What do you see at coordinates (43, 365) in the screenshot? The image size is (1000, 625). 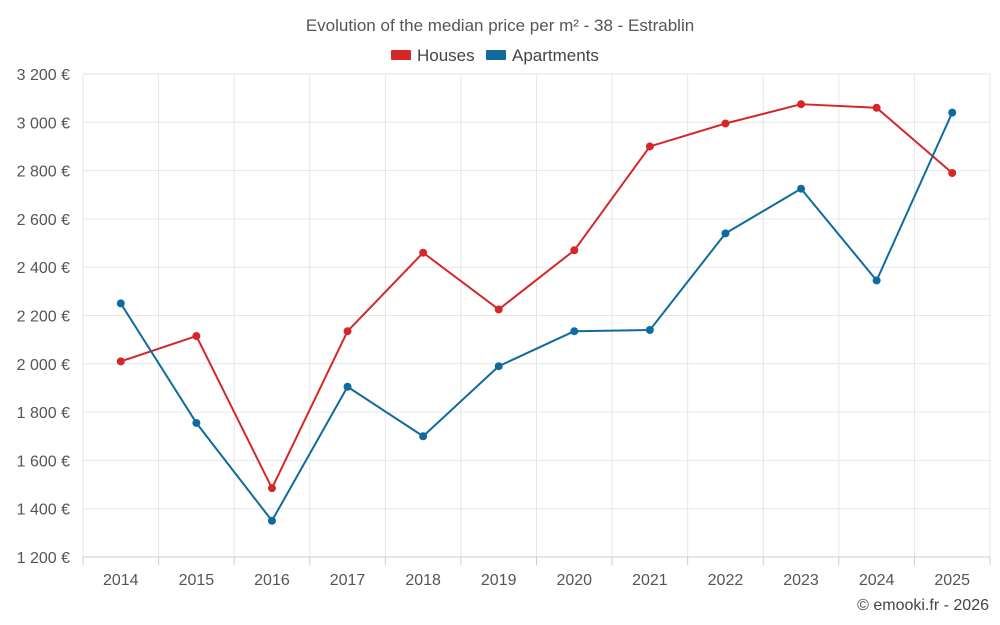 I see `y-tick-label: 2 000 €` at bounding box center [43, 365].